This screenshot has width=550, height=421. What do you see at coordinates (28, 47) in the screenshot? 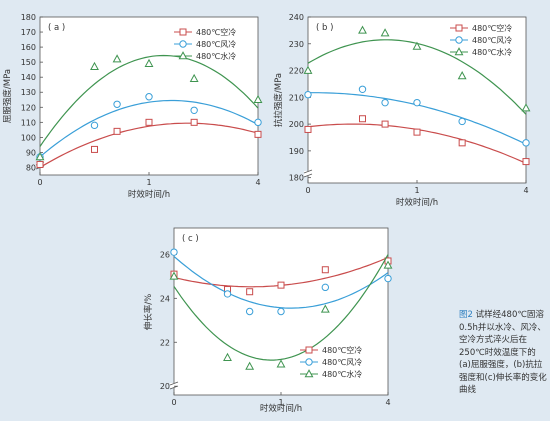
I see `y-tick-label: 160` at bounding box center [28, 47].